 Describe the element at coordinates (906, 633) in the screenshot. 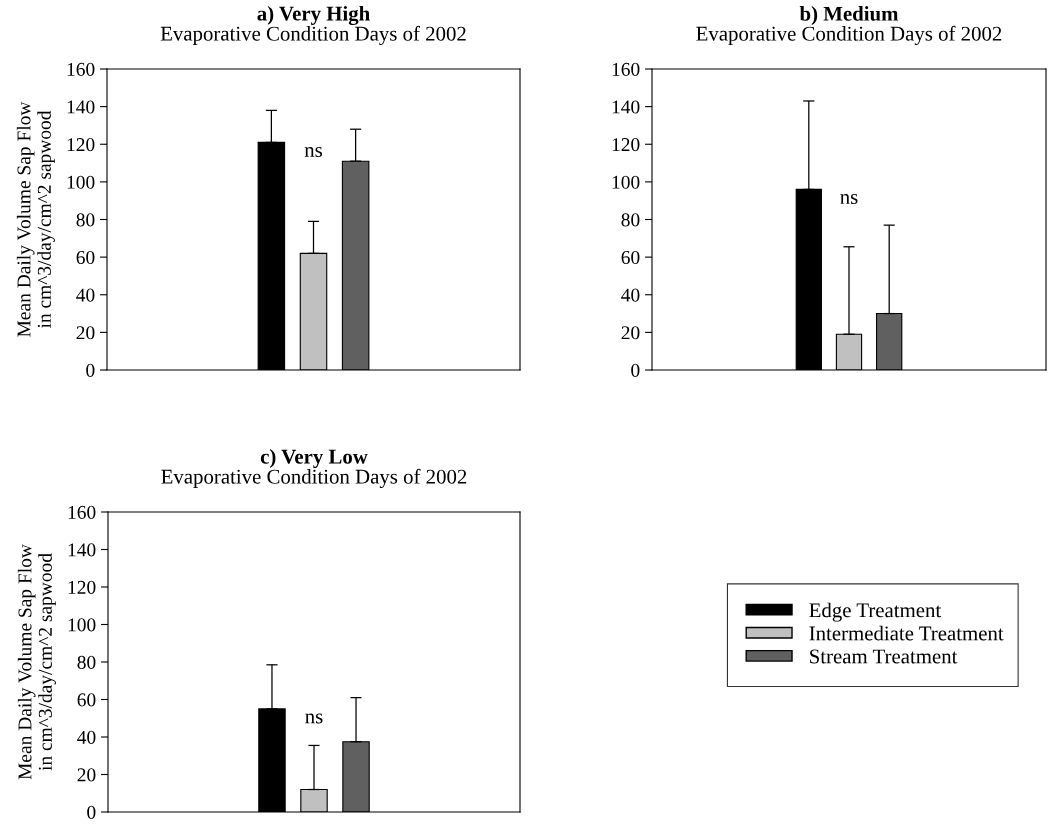

I see `legend-label: Intermediate Treatment` at that location.